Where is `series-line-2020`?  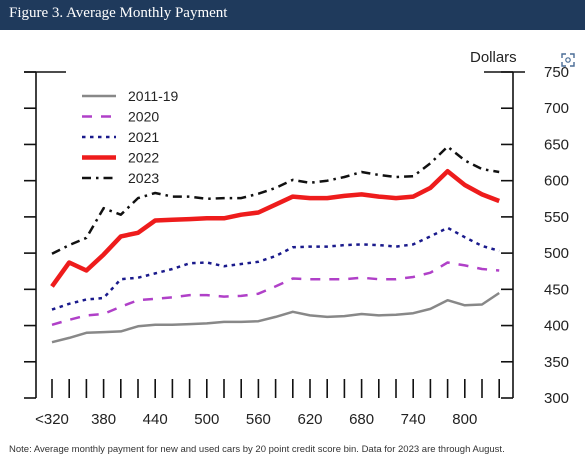 series-line-2020 is located at coordinates (275, 294).